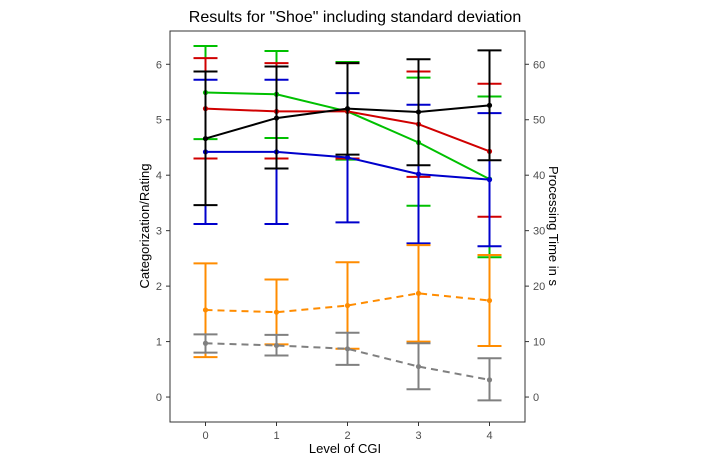  Describe the element at coordinates (536, 398) in the screenshot. I see `y2-tick-label-0: 0` at that location.